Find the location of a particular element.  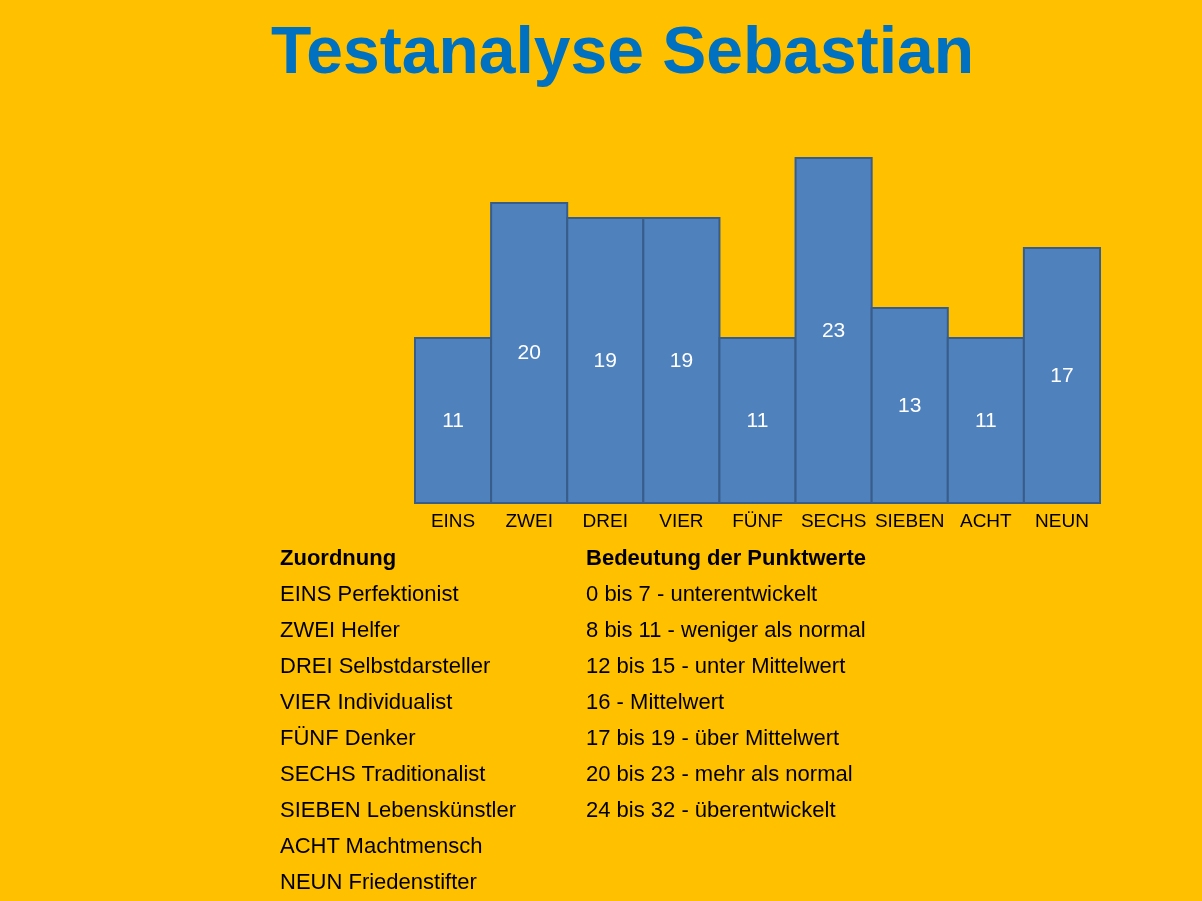

x-tick-label: DREI is located at coordinates (605, 520).